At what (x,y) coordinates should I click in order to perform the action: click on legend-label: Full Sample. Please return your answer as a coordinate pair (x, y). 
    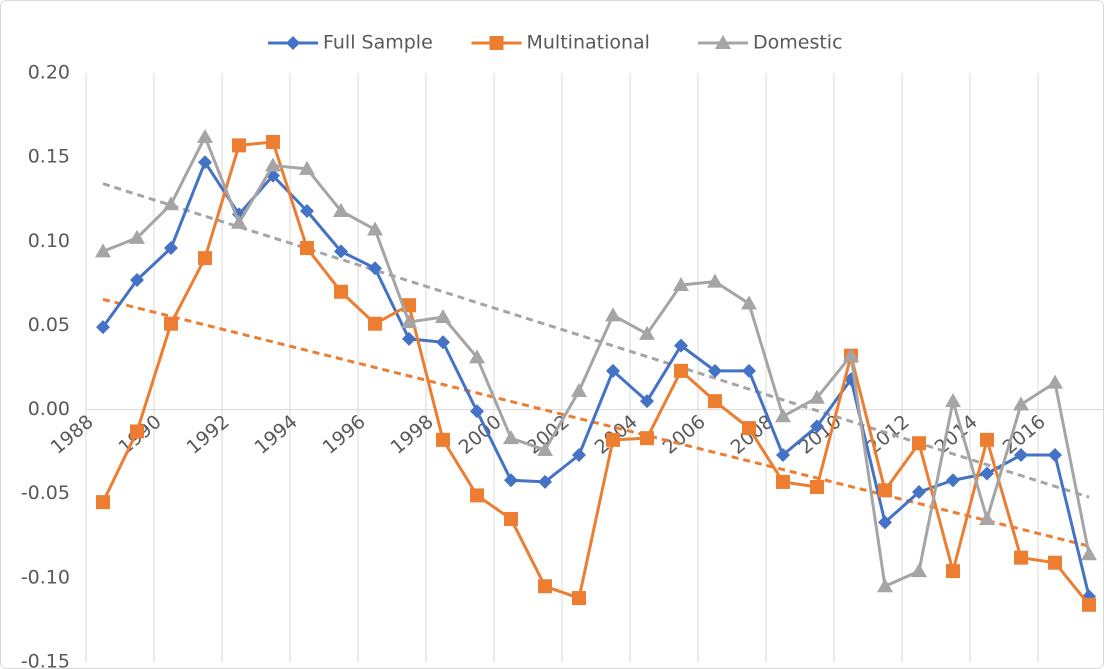
    Looking at the image, I should click on (378, 43).